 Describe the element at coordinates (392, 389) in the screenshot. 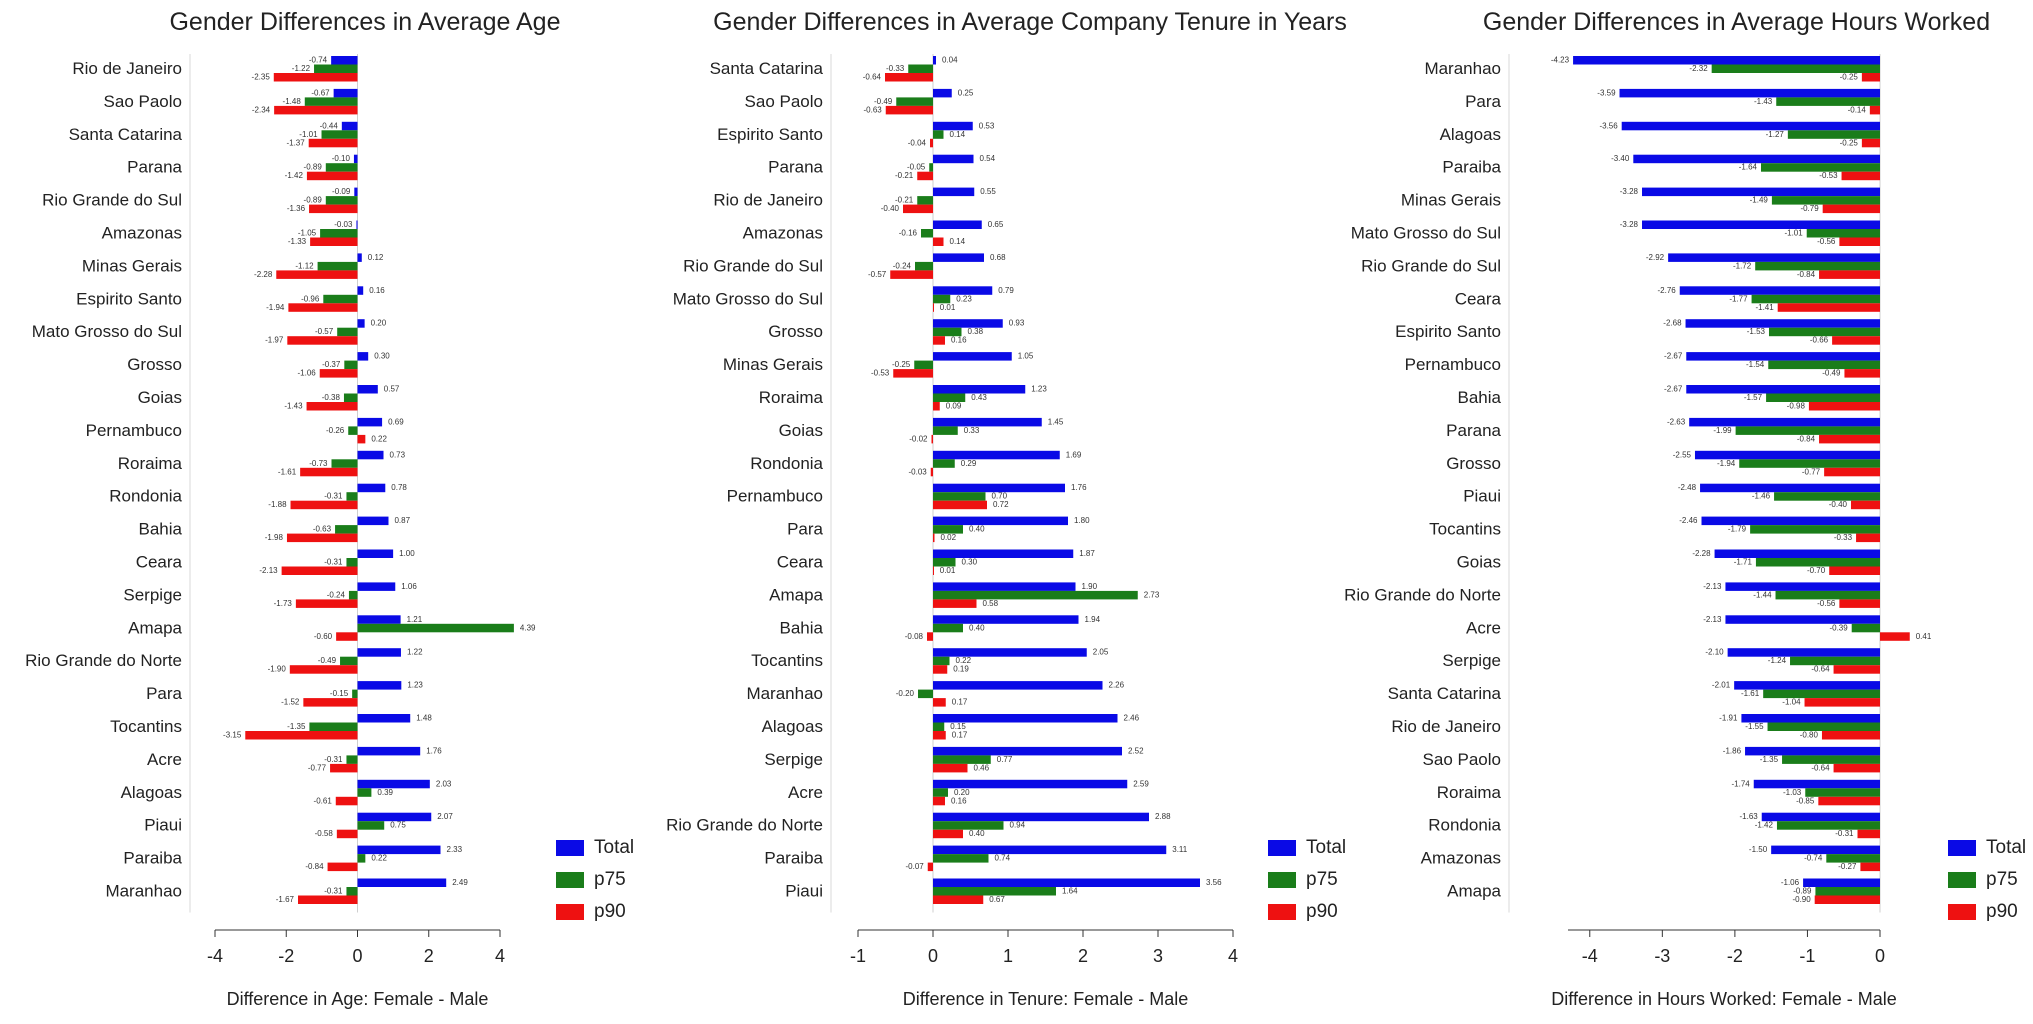

I see `data-label-total: 0.57` at that location.